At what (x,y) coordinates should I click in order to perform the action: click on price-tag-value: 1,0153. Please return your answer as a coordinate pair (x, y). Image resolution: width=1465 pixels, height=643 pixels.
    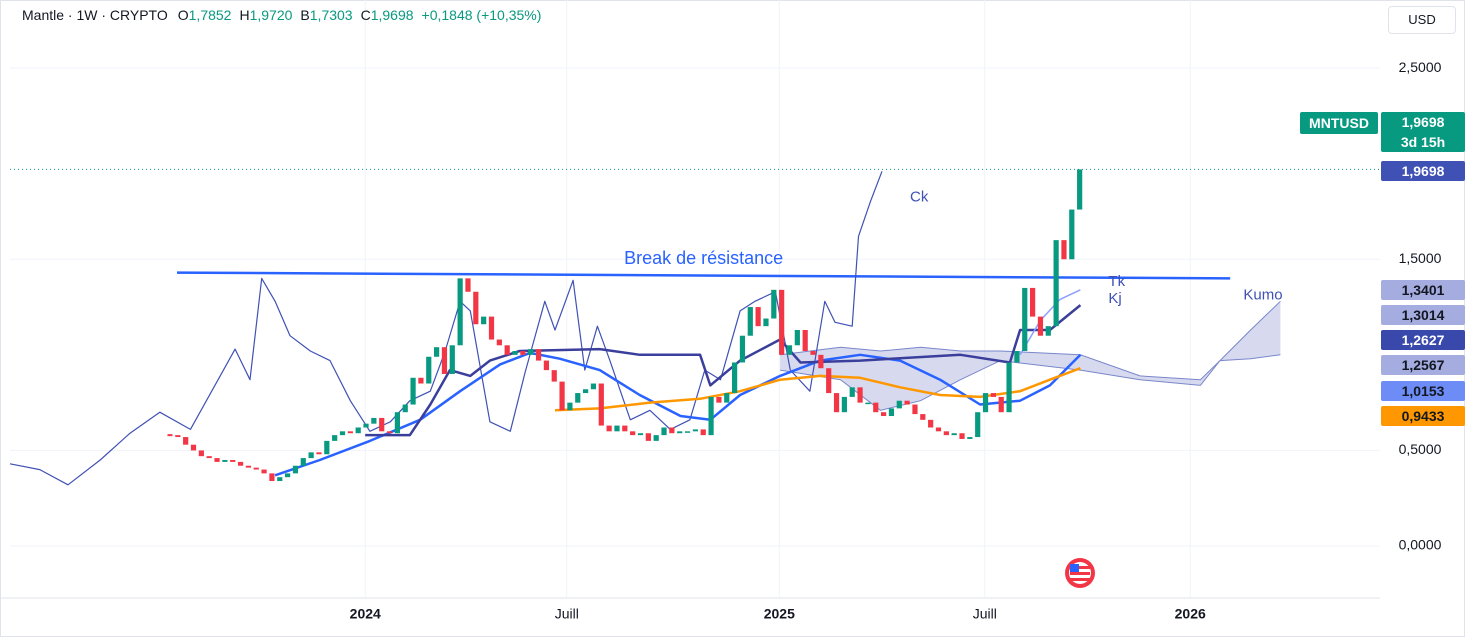
    Looking at the image, I should click on (1423, 391).